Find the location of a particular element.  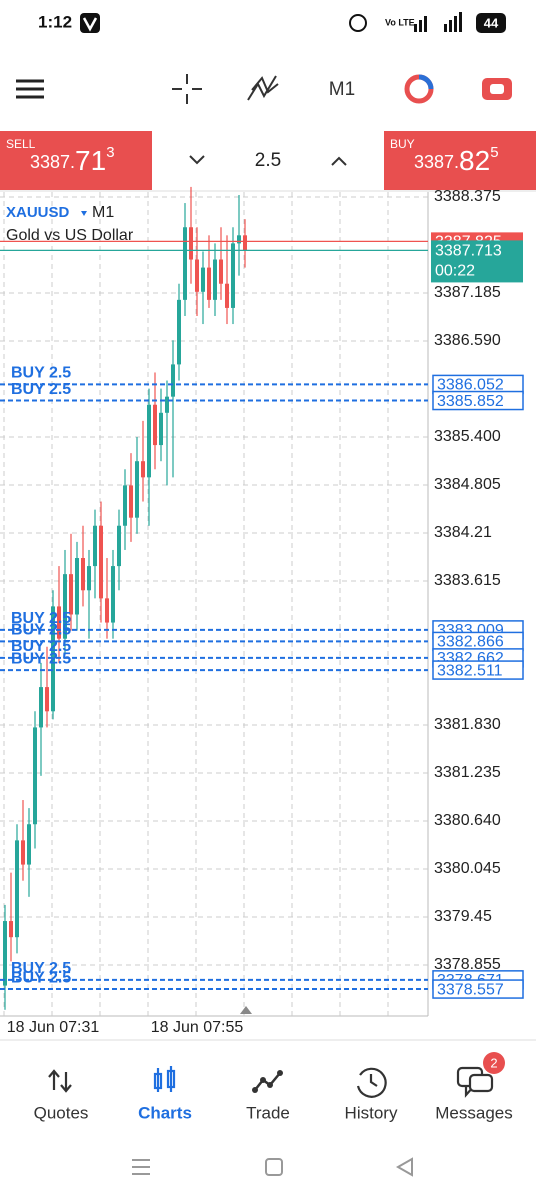

y-tick-label: 3381.235 is located at coordinates (467, 772).